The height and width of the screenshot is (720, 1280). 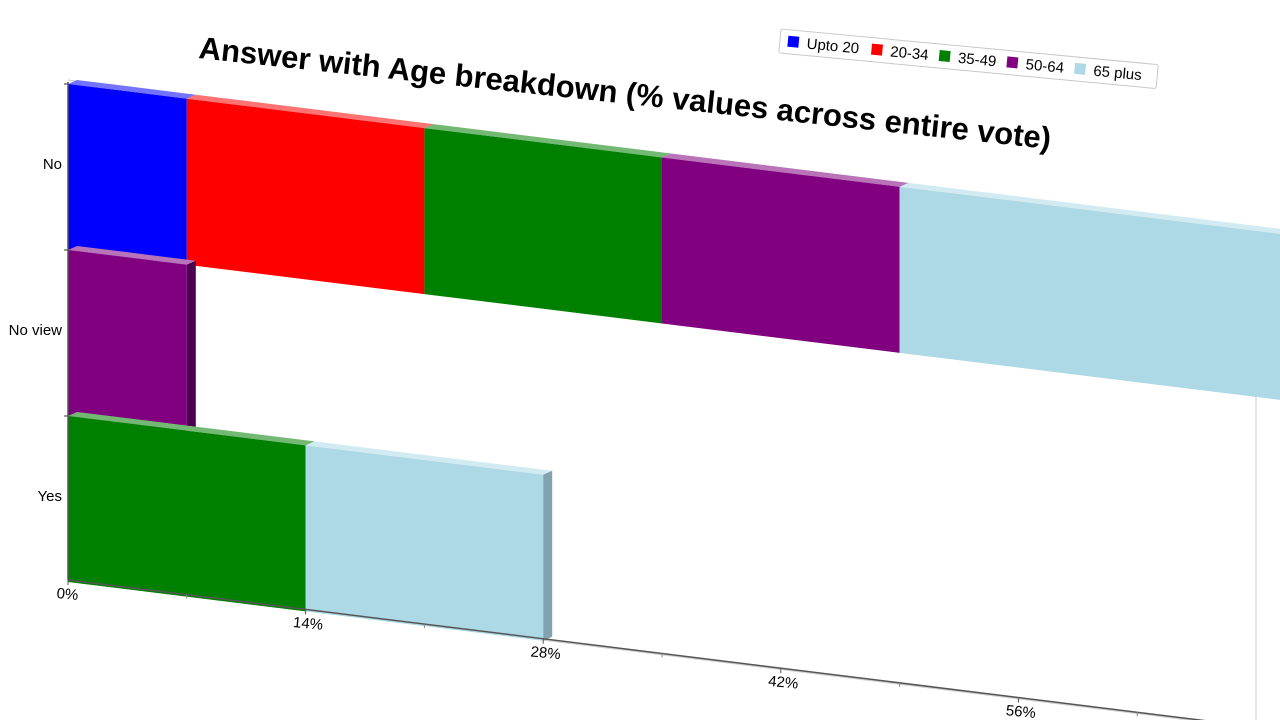 What do you see at coordinates (1021, 711) in the screenshot?
I see `x-tick-label: 56%` at bounding box center [1021, 711].